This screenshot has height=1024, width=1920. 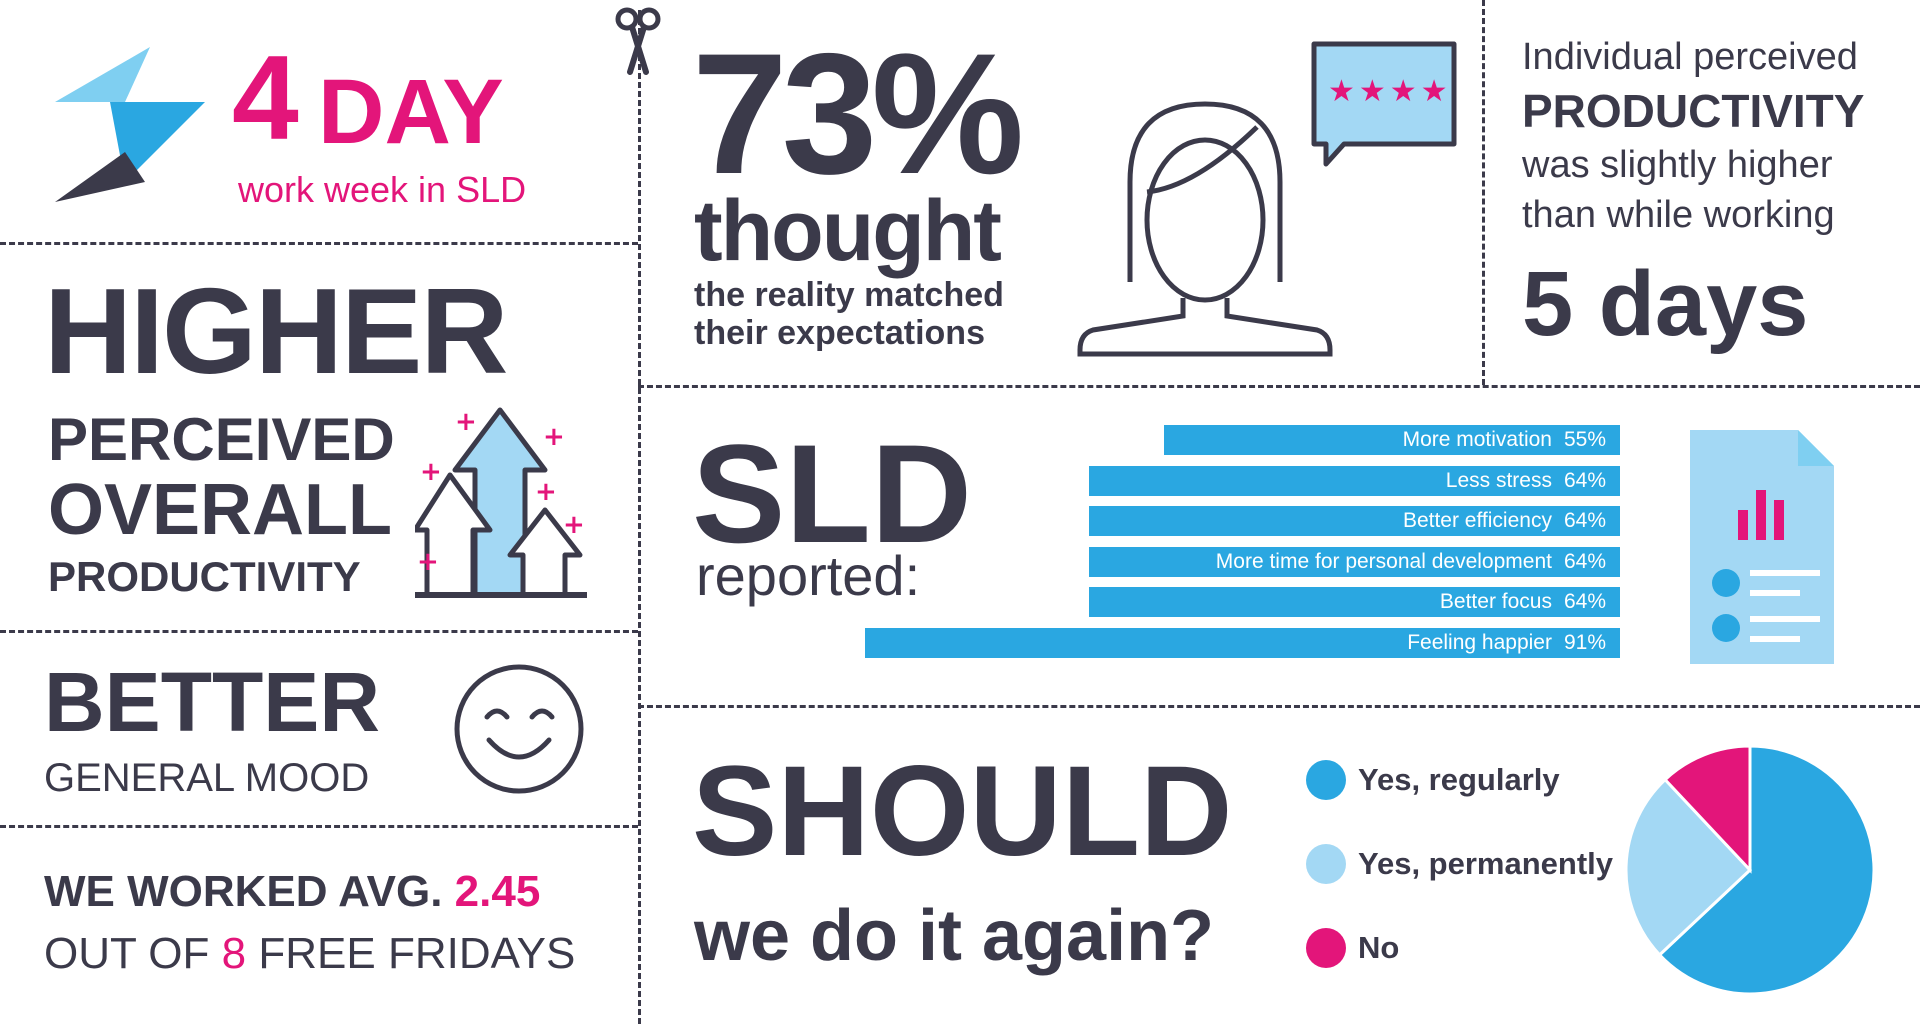 I want to click on bar-label: Feeling happier, so click(x=1479, y=642).